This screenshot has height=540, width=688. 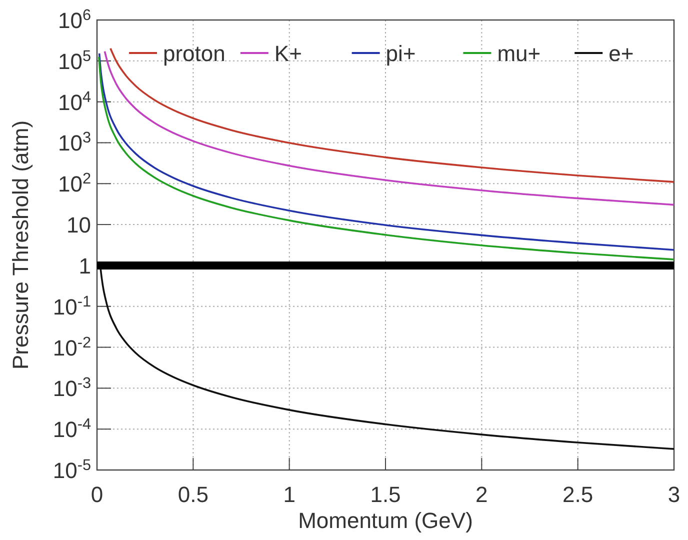 What do you see at coordinates (72, 429) in the screenshot?
I see `y-tick-label: 10$^{-4}$` at bounding box center [72, 429].